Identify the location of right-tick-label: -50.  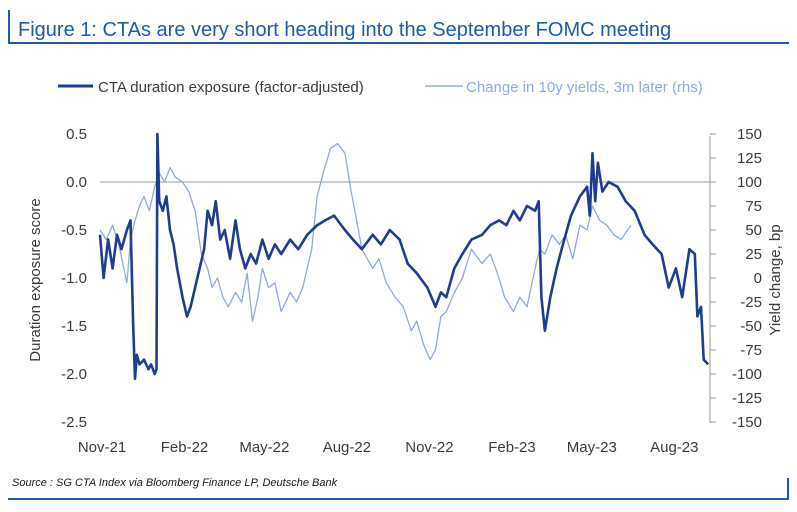
(751, 326).